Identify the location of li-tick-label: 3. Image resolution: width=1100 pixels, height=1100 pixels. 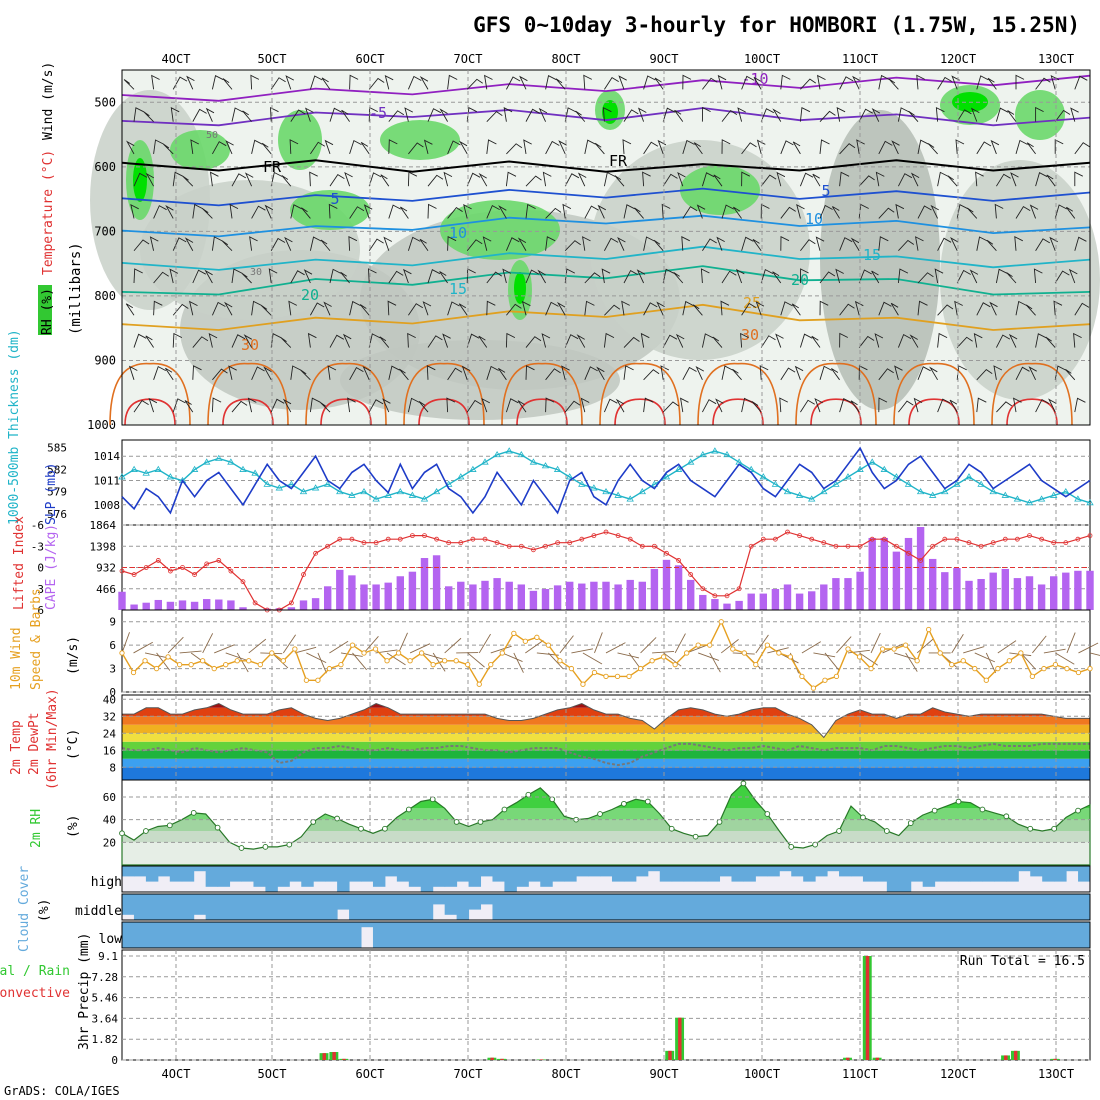
(40, 589).